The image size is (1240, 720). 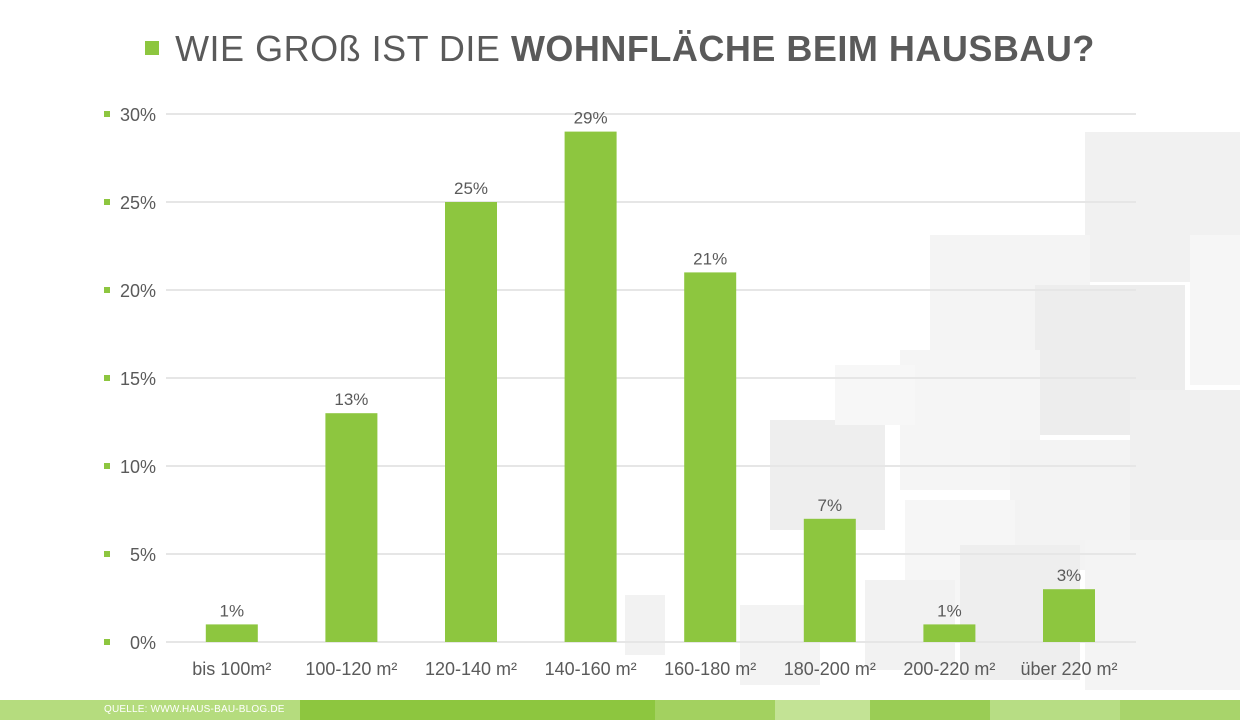 I want to click on xtick-label: 160-180 m², so click(x=710, y=669).